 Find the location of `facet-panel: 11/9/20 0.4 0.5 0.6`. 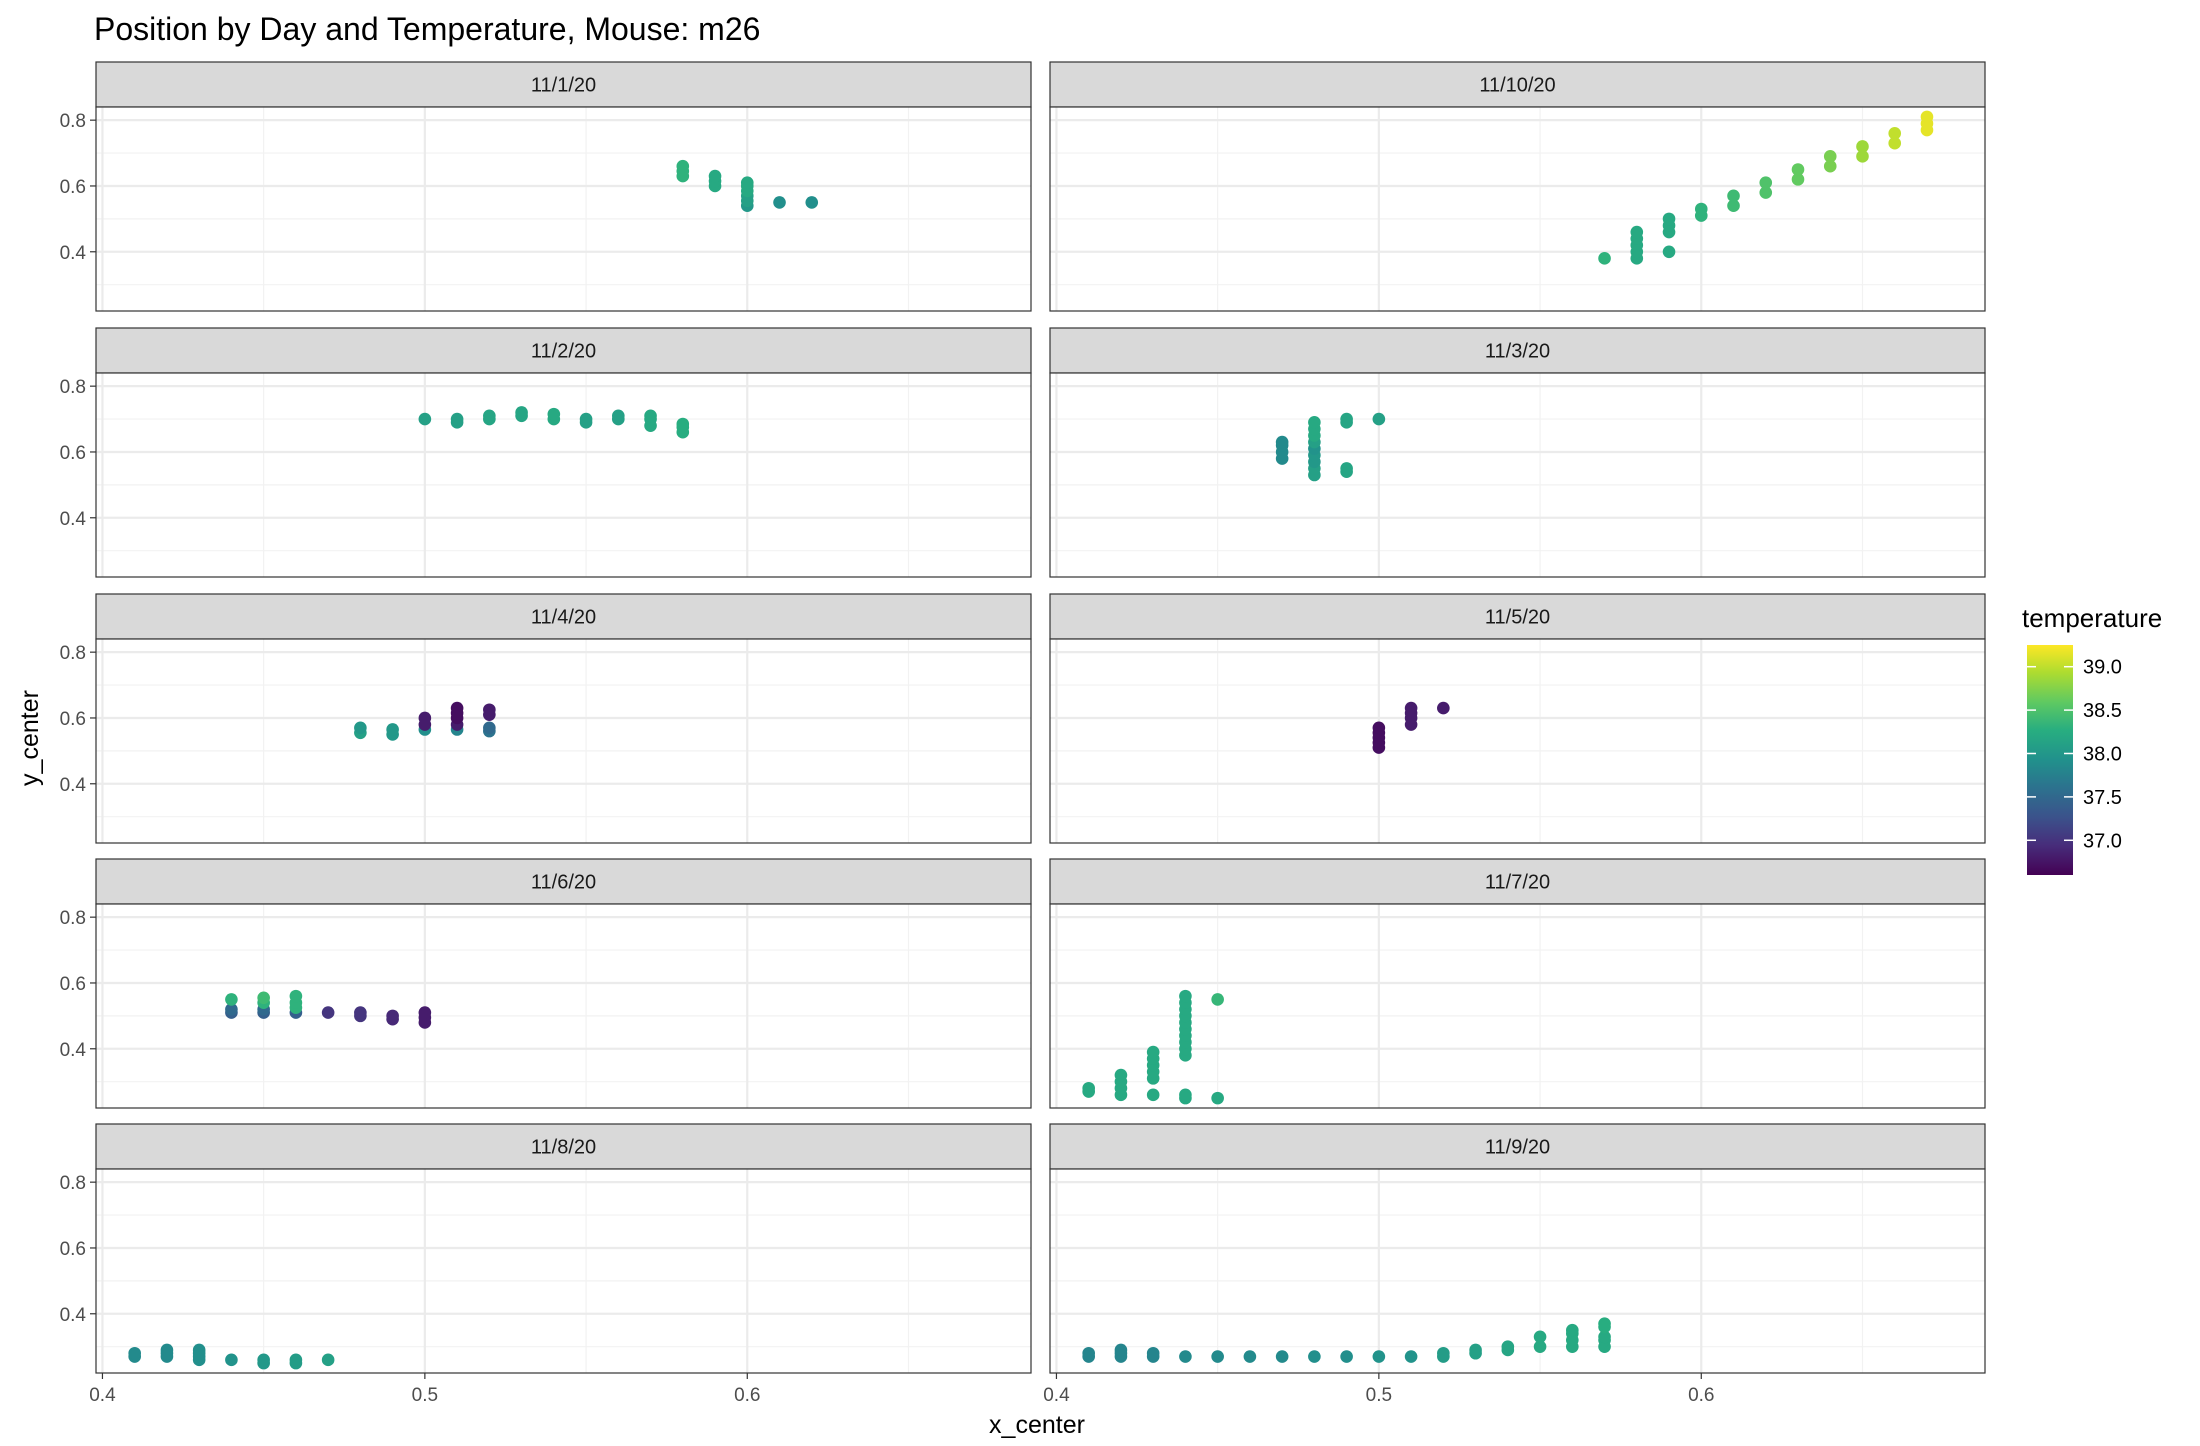

facet-panel: 11/9/20 0.4 0.5 0.6 is located at coordinates (1514, 1264).